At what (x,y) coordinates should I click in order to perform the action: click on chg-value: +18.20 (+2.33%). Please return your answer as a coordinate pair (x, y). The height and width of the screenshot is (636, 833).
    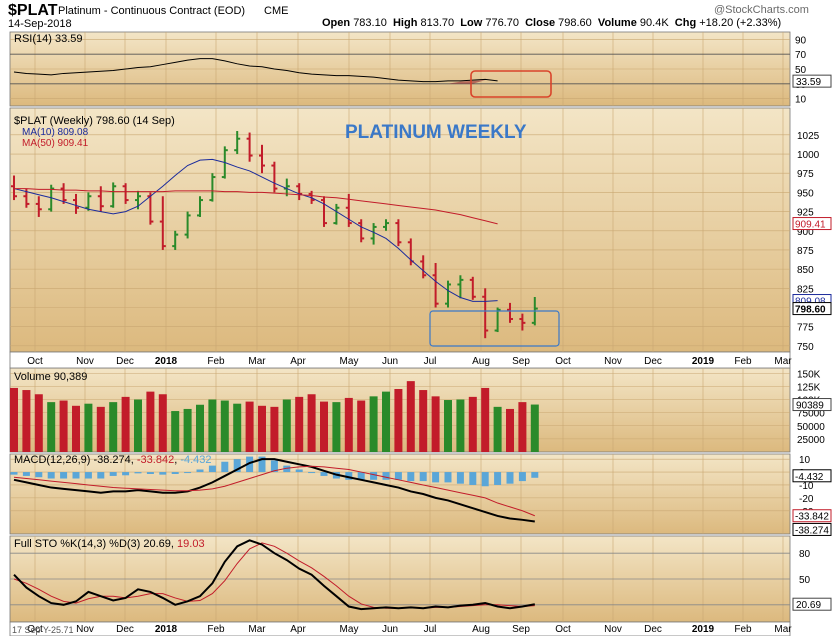
    Looking at the image, I should click on (740, 23).